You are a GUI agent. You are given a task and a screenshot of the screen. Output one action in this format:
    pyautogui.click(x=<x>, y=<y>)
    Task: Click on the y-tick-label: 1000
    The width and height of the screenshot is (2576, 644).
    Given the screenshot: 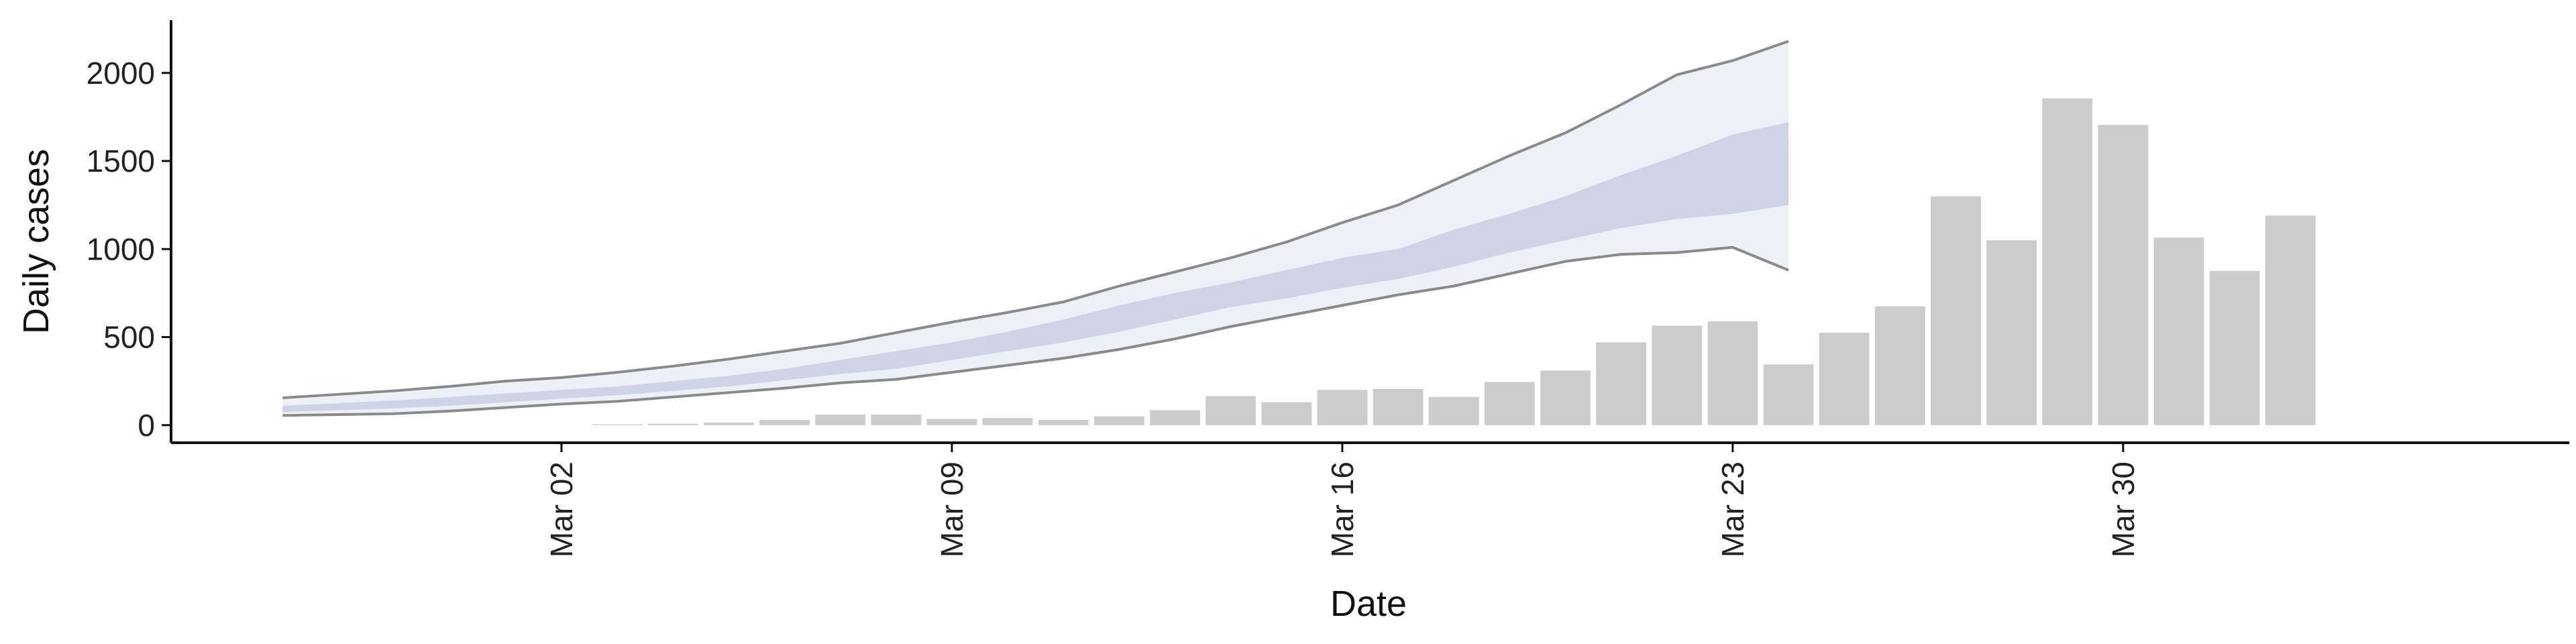 What is the action you would take?
    pyautogui.click(x=121, y=248)
    